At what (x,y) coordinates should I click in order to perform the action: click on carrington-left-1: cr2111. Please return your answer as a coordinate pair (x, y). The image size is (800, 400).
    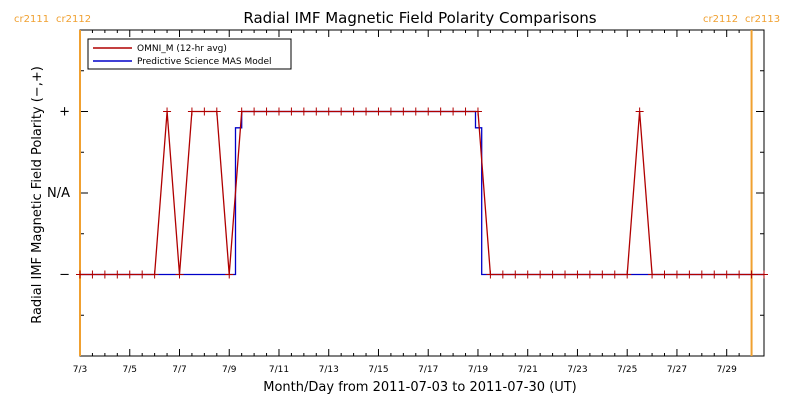
    Looking at the image, I should click on (31, 19).